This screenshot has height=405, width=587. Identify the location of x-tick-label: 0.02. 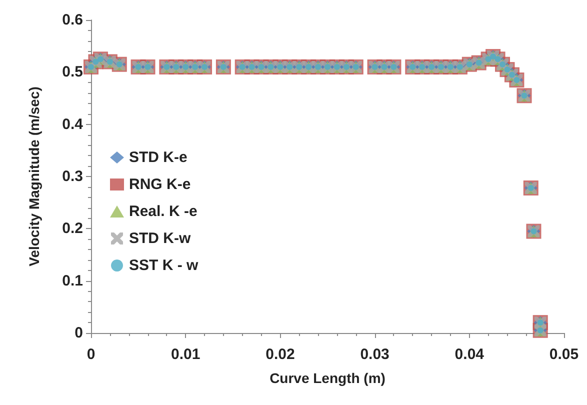
(280, 354).